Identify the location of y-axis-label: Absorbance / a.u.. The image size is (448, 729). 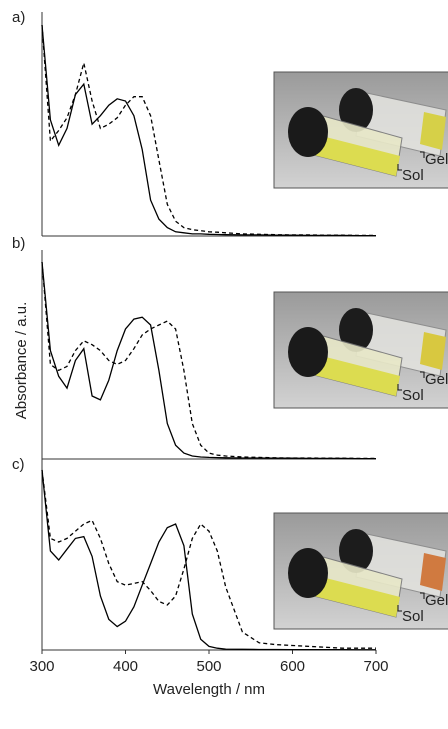
(21, 361).